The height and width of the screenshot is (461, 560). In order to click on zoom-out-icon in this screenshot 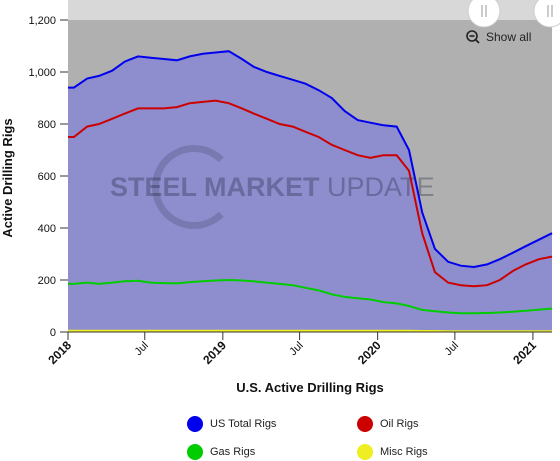, I will do `click(473, 37)`.